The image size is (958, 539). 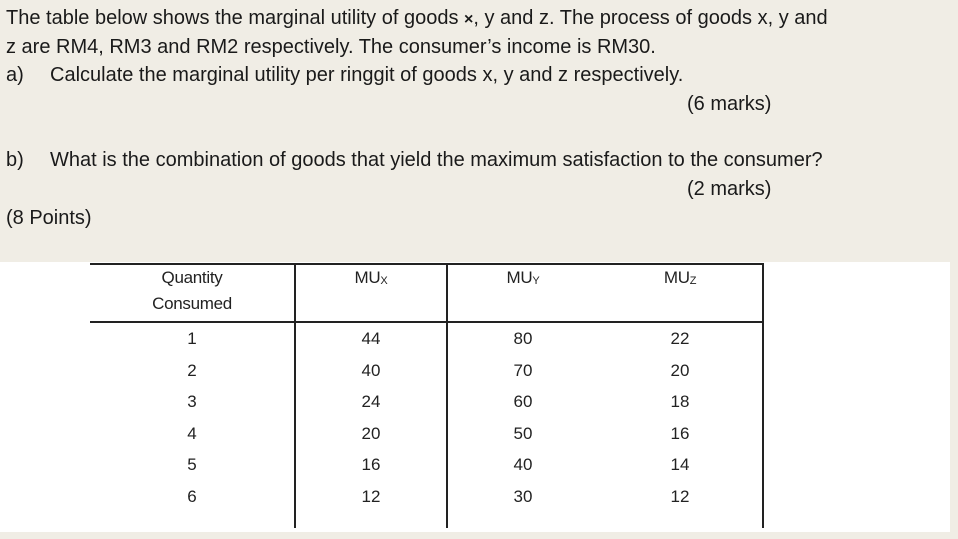 I want to click on cell-mu-x: 20, so click(x=370, y=433).